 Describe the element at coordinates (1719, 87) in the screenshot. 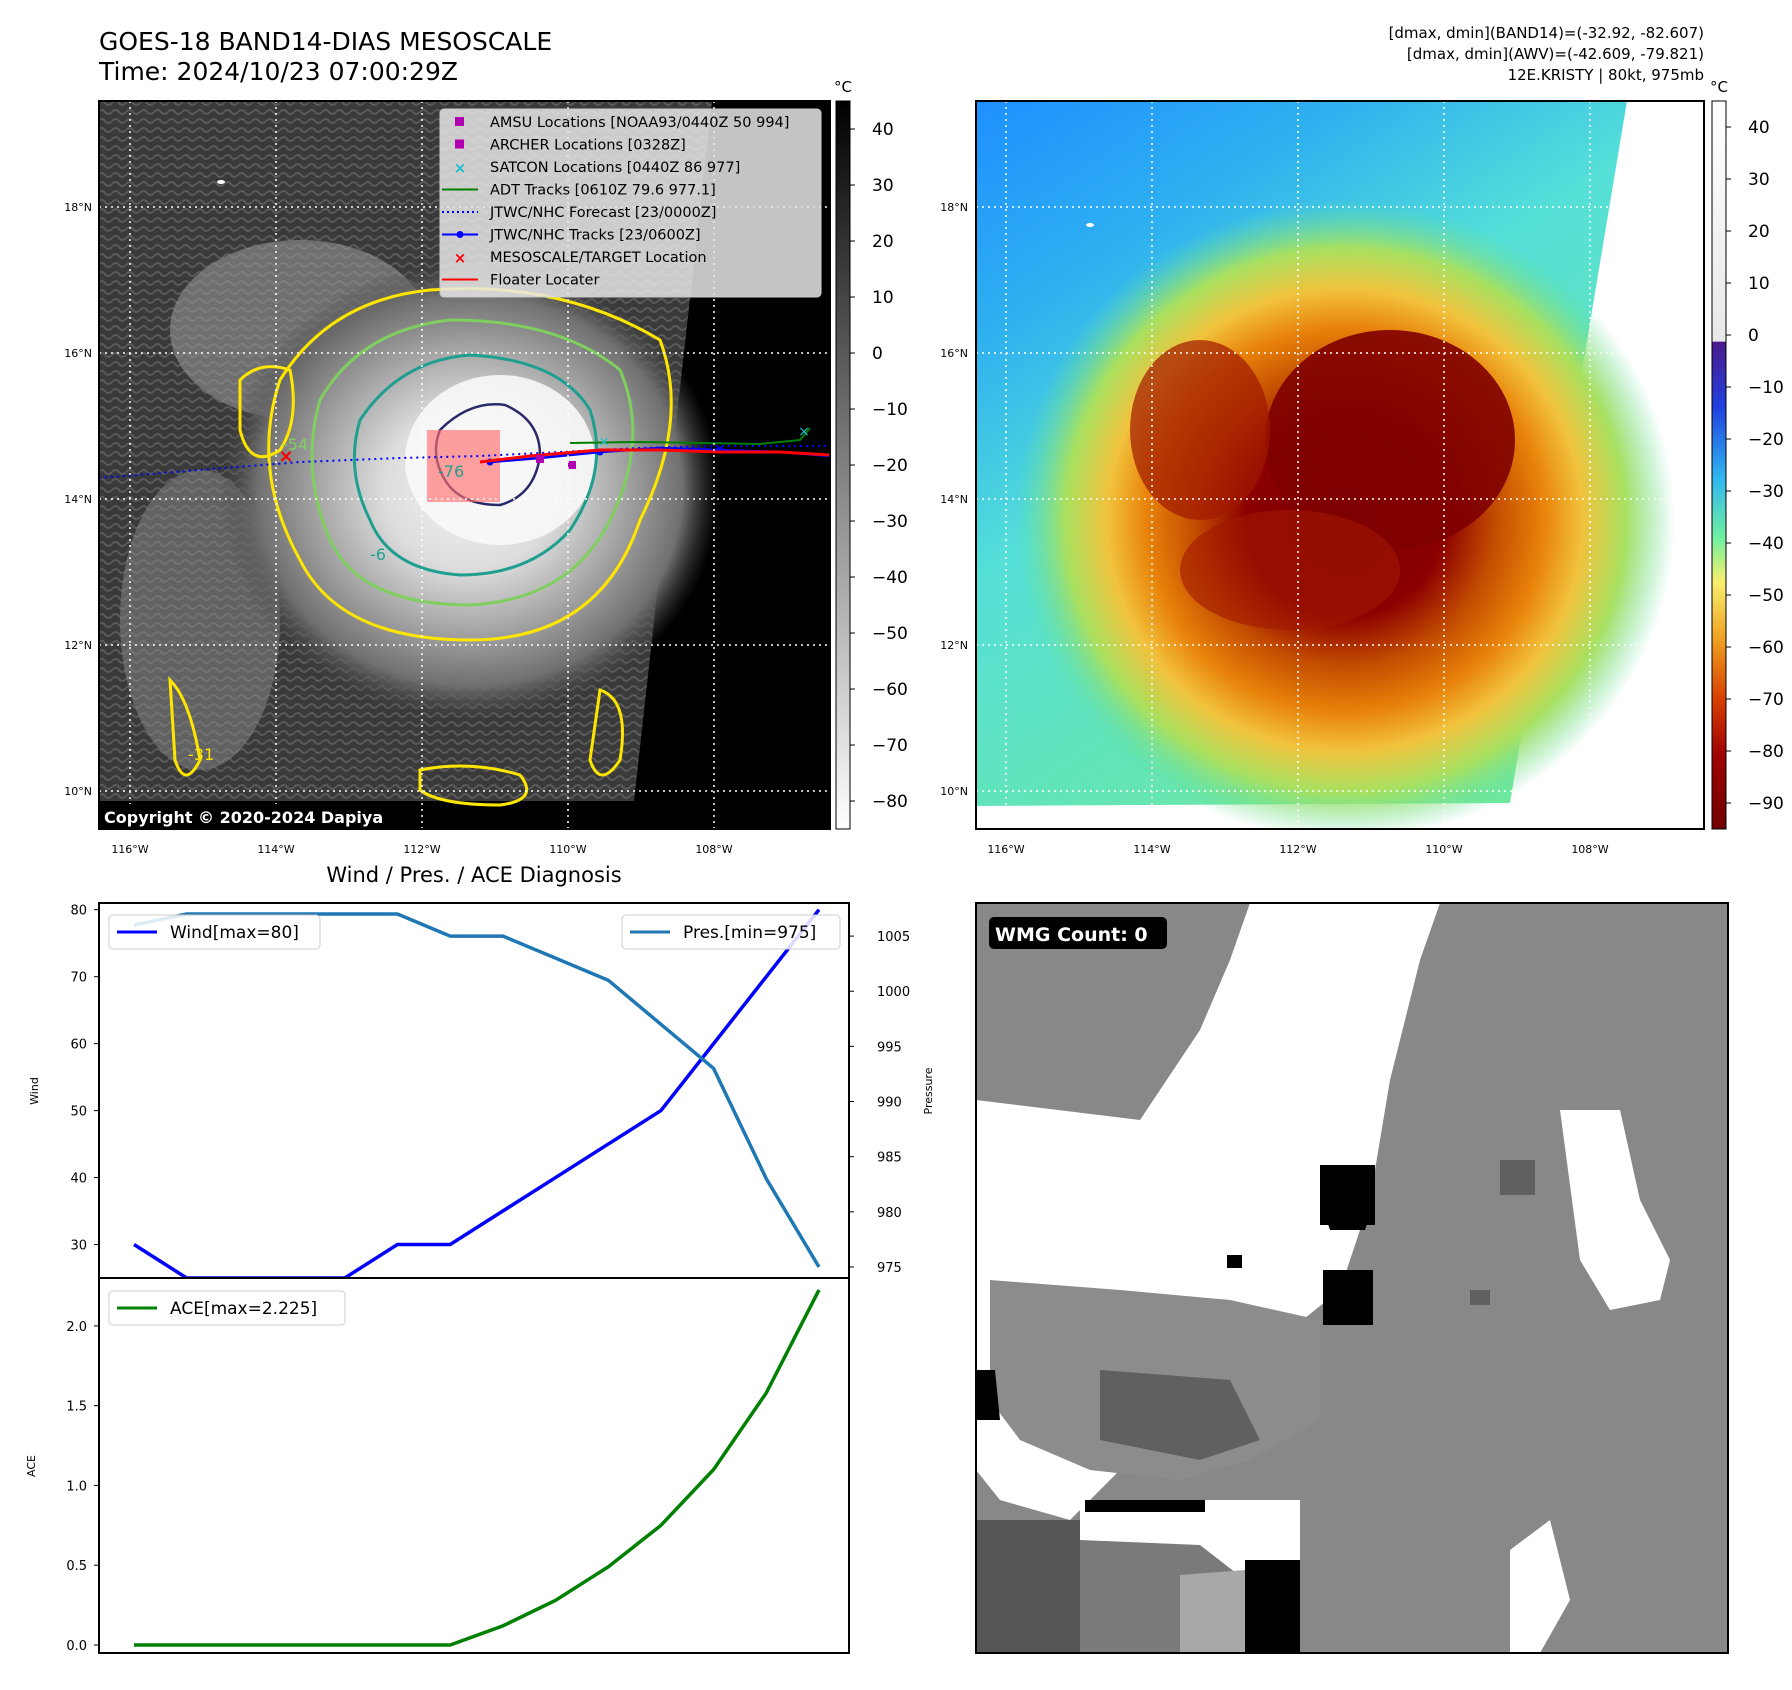

I see `awv-colorbar-unit: °C` at that location.